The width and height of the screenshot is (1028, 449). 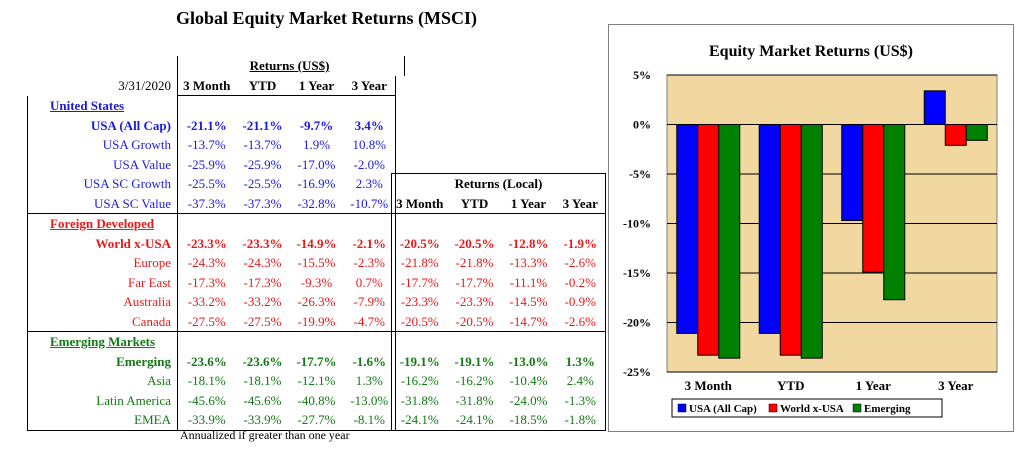 What do you see at coordinates (682, 408) in the screenshot?
I see `legend-swatch` at bounding box center [682, 408].